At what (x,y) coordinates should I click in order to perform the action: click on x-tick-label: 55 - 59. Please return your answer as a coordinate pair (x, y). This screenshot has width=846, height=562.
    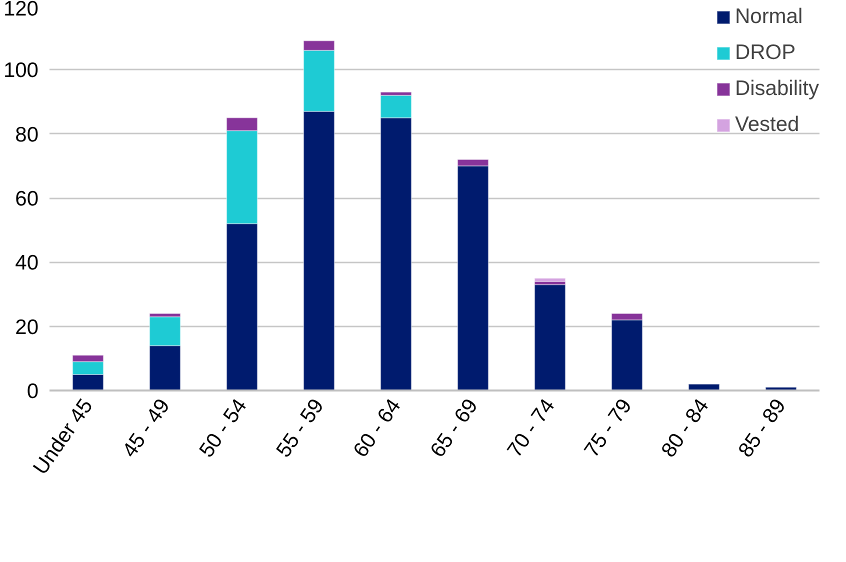
    Looking at the image, I should click on (300, 428).